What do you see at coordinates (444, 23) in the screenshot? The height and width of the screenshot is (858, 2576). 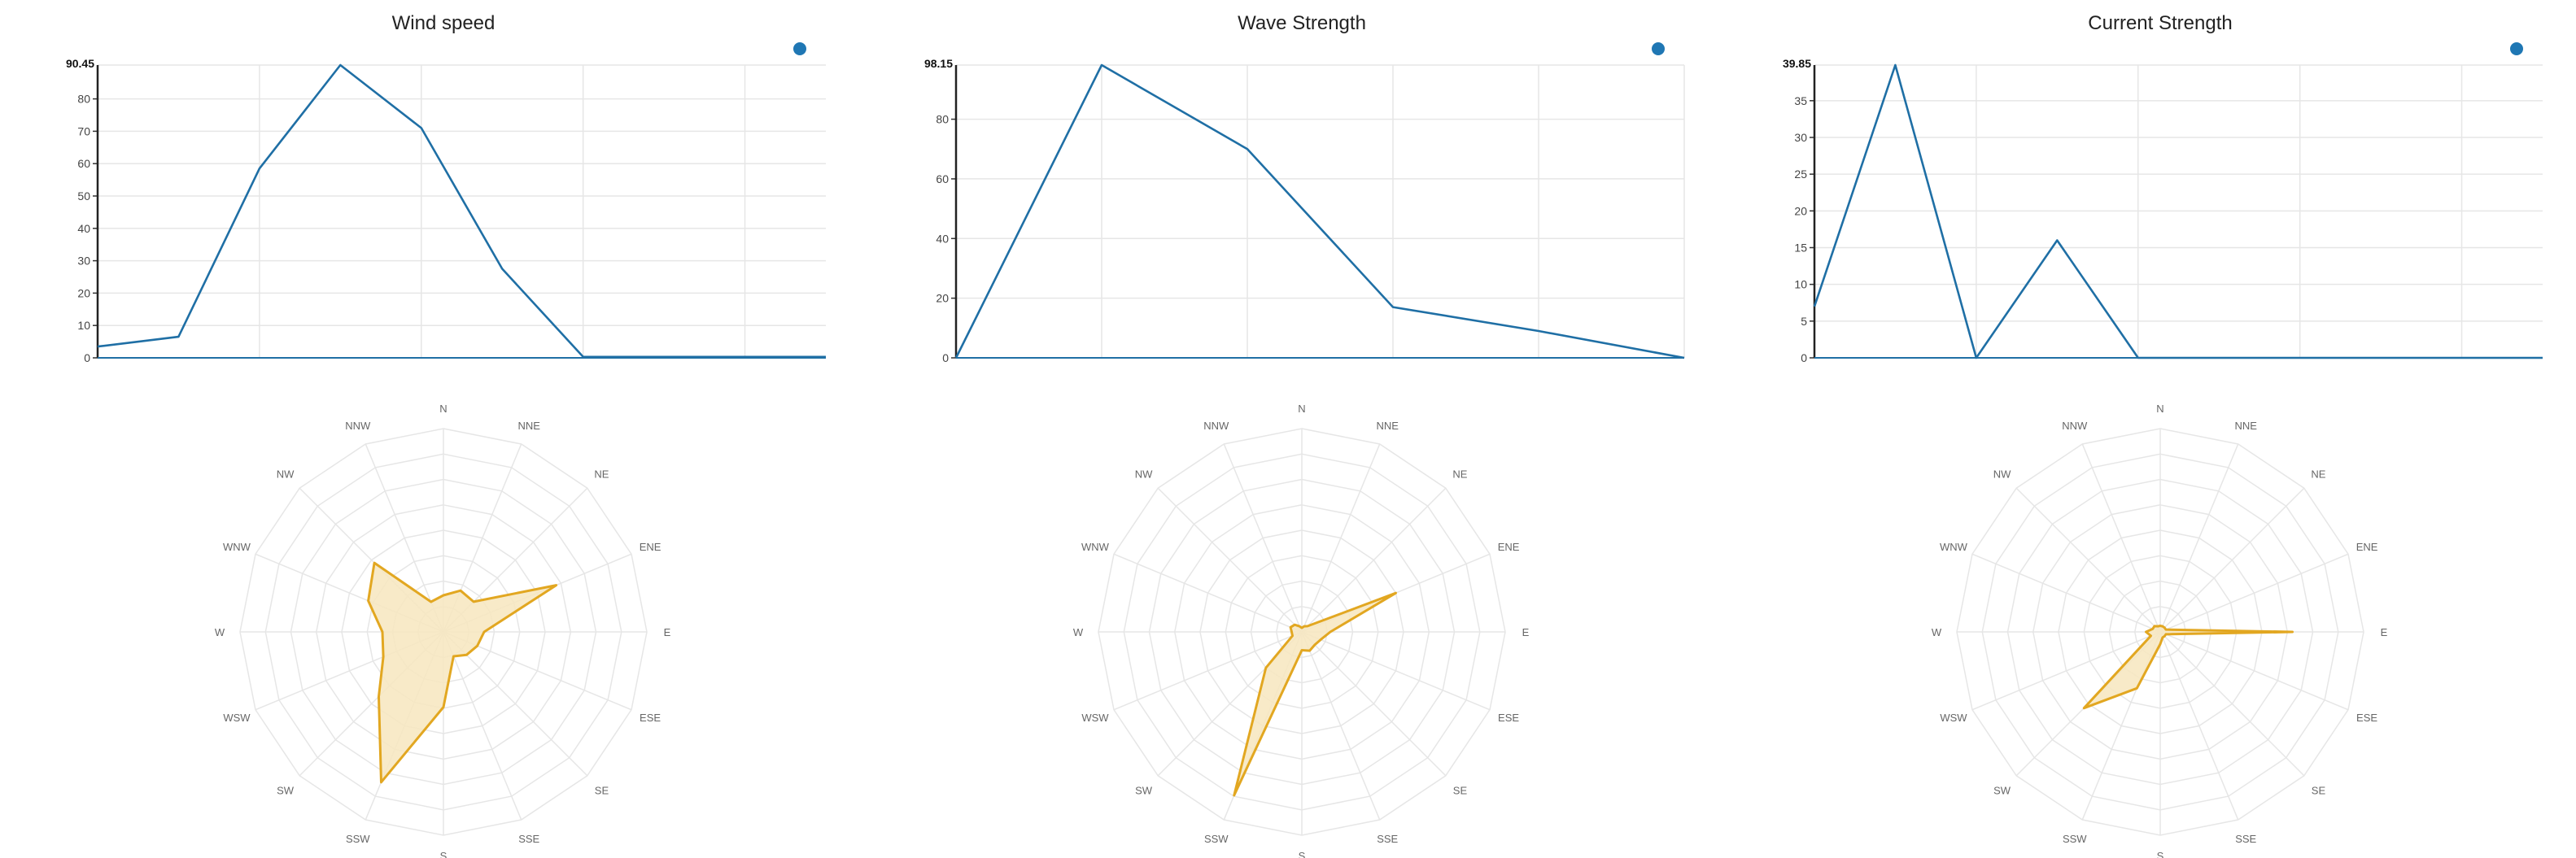 I see `chart-title: Wind speed` at bounding box center [444, 23].